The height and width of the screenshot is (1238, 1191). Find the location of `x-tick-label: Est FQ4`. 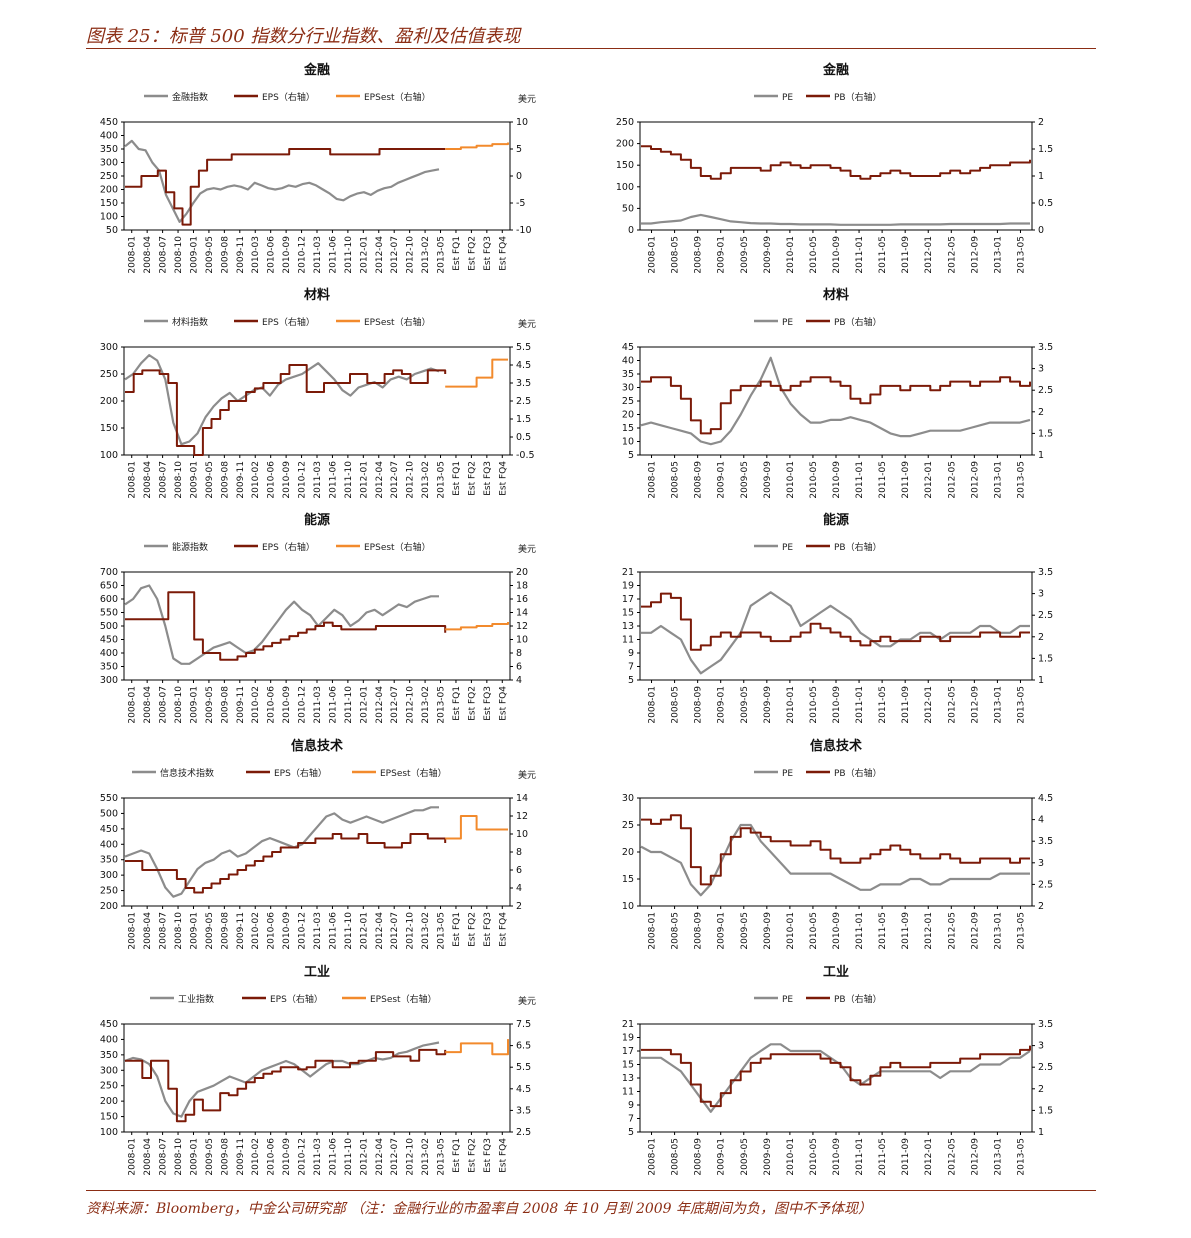

x-tick-label: Est FQ4 is located at coordinates (503, 478).